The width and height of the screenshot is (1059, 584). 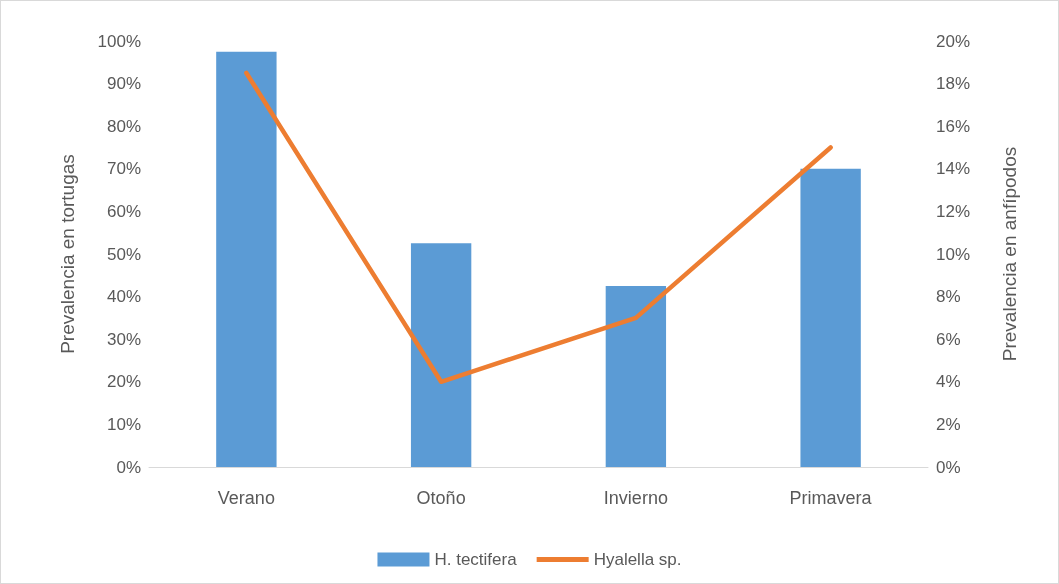 What do you see at coordinates (123, 126) in the screenshot?
I see `y-tick-label: 80%` at bounding box center [123, 126].